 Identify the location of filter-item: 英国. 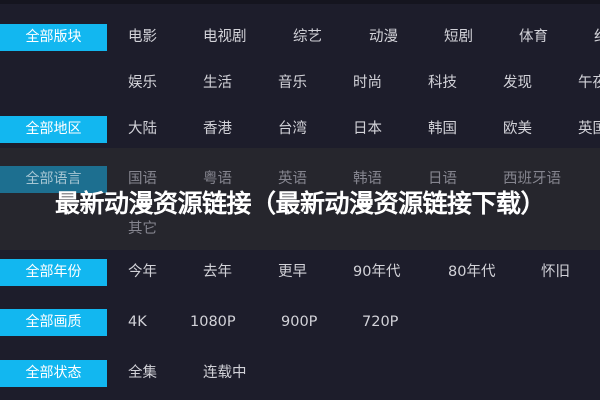
(589, 129).